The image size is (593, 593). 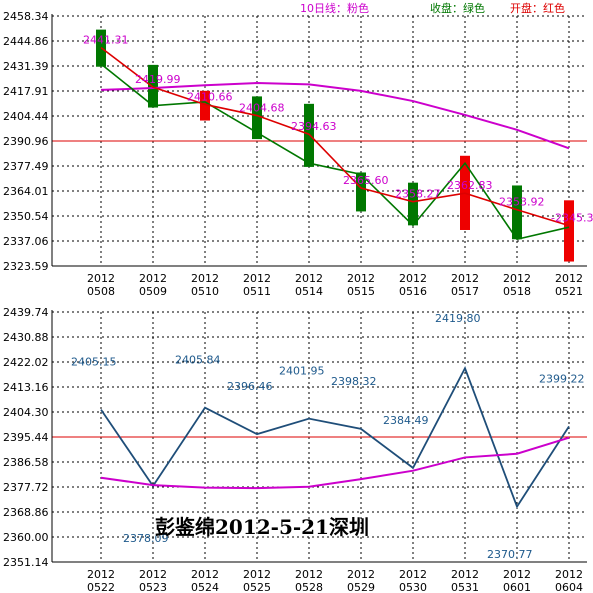 What do you see at coordinates (458, 318) in the screenshot?
I see `close-value-label: 2419.80` at bounding box center [458, 318].